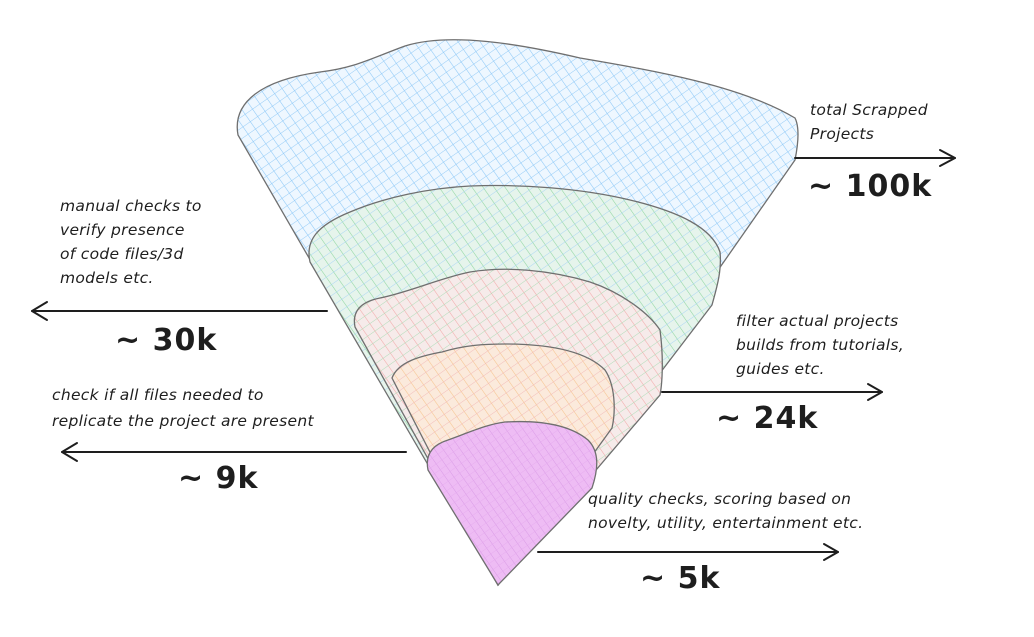 The width and height of the screenshot is (1034, 637). What do you see at coordinates (179, 311) in the screenshot?
I see `arrow-manual` at bounding box center [179, 311].